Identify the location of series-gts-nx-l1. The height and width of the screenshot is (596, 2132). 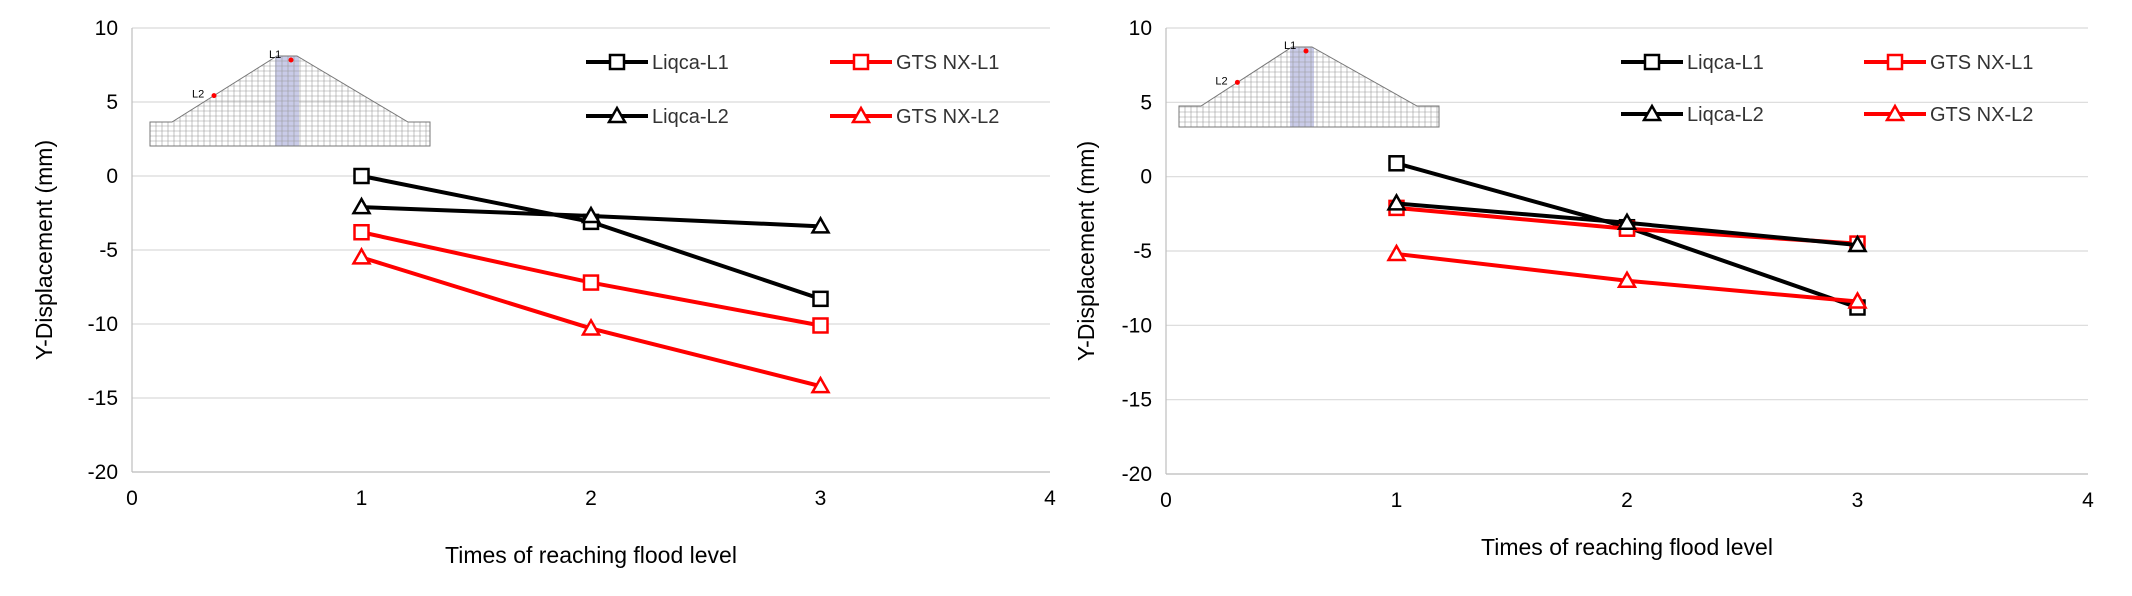
(591, 278).